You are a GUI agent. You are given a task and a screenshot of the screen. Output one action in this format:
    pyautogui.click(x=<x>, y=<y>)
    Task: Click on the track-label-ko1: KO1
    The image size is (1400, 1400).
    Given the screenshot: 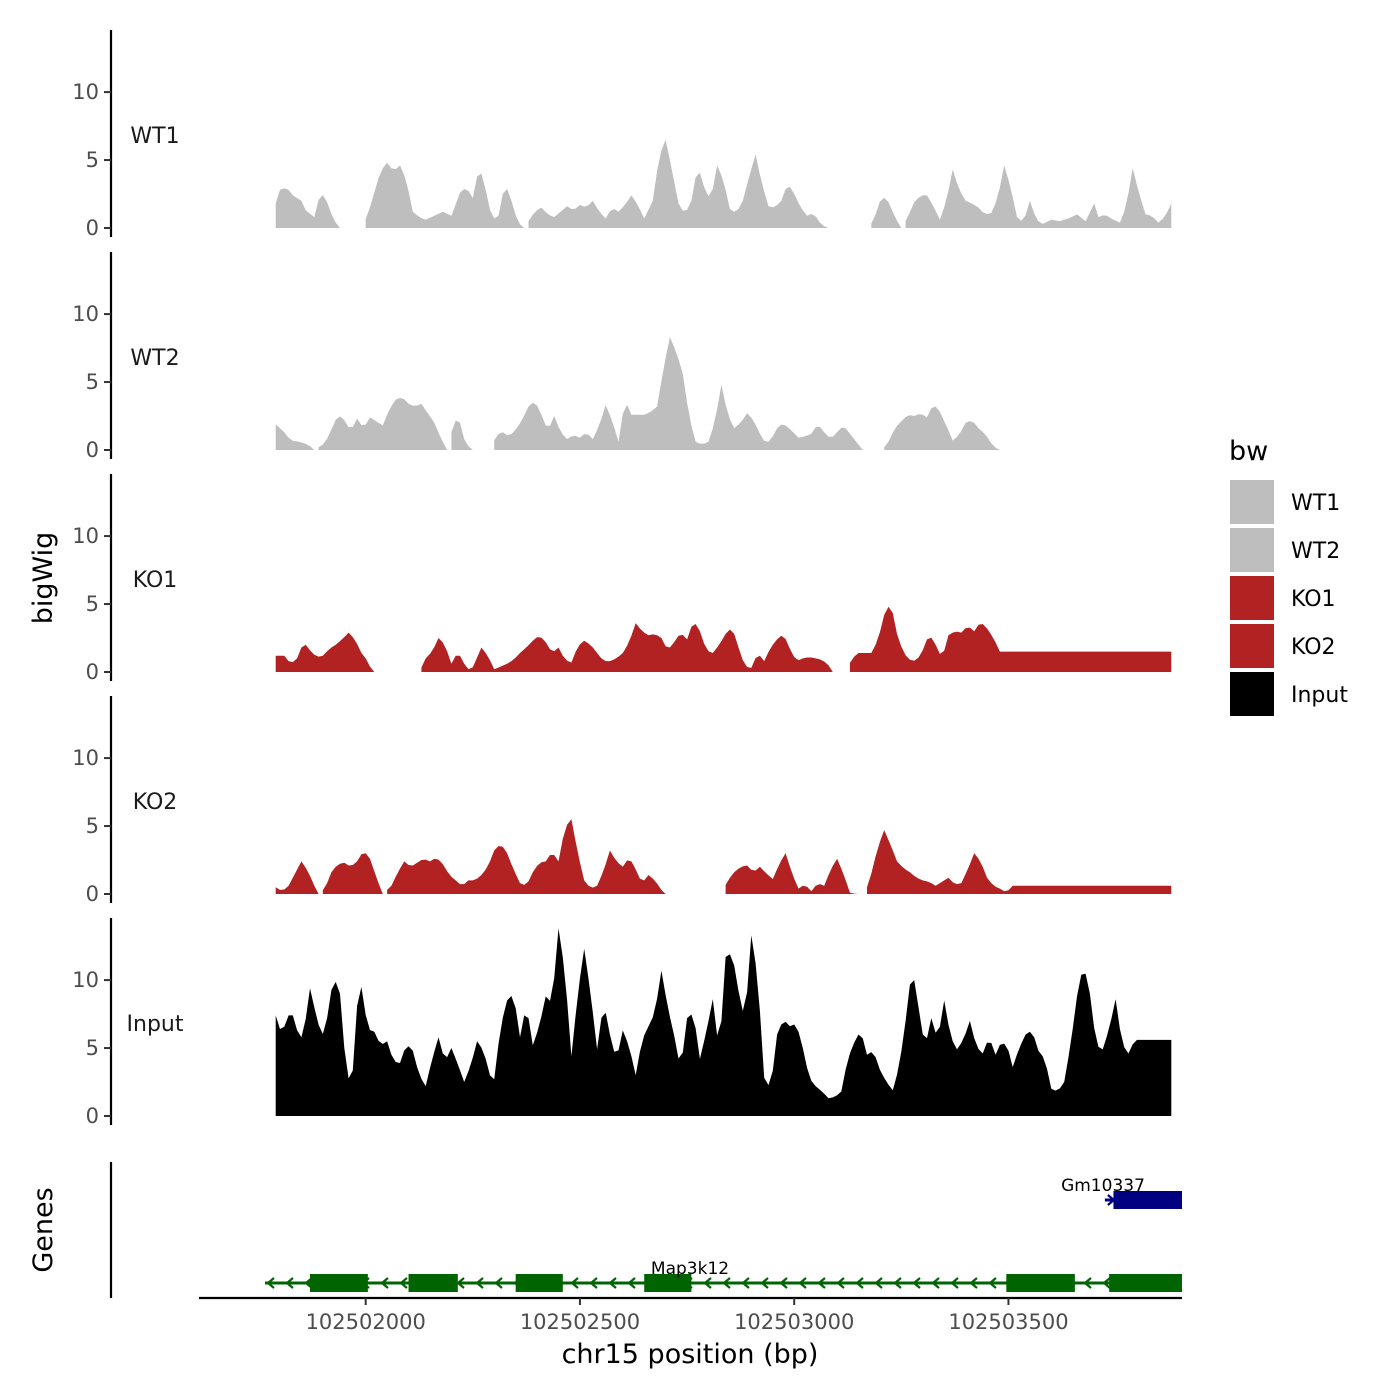 What is the action you would take?
    pyautogui.click(x=155, y=580)
    